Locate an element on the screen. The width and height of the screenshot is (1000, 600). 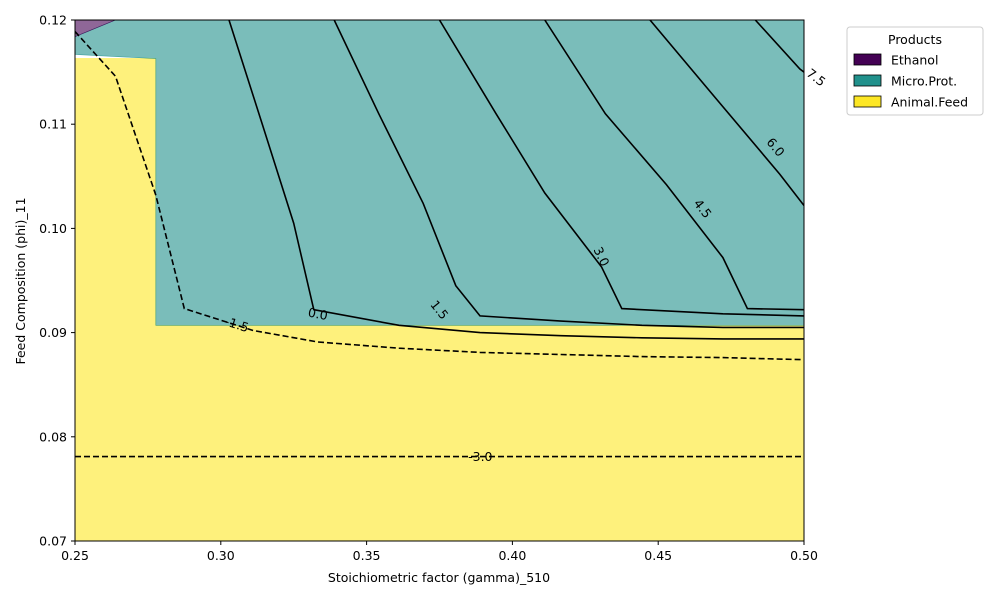
x-tick-label: 0.25 is located at coordinates (75, 555).